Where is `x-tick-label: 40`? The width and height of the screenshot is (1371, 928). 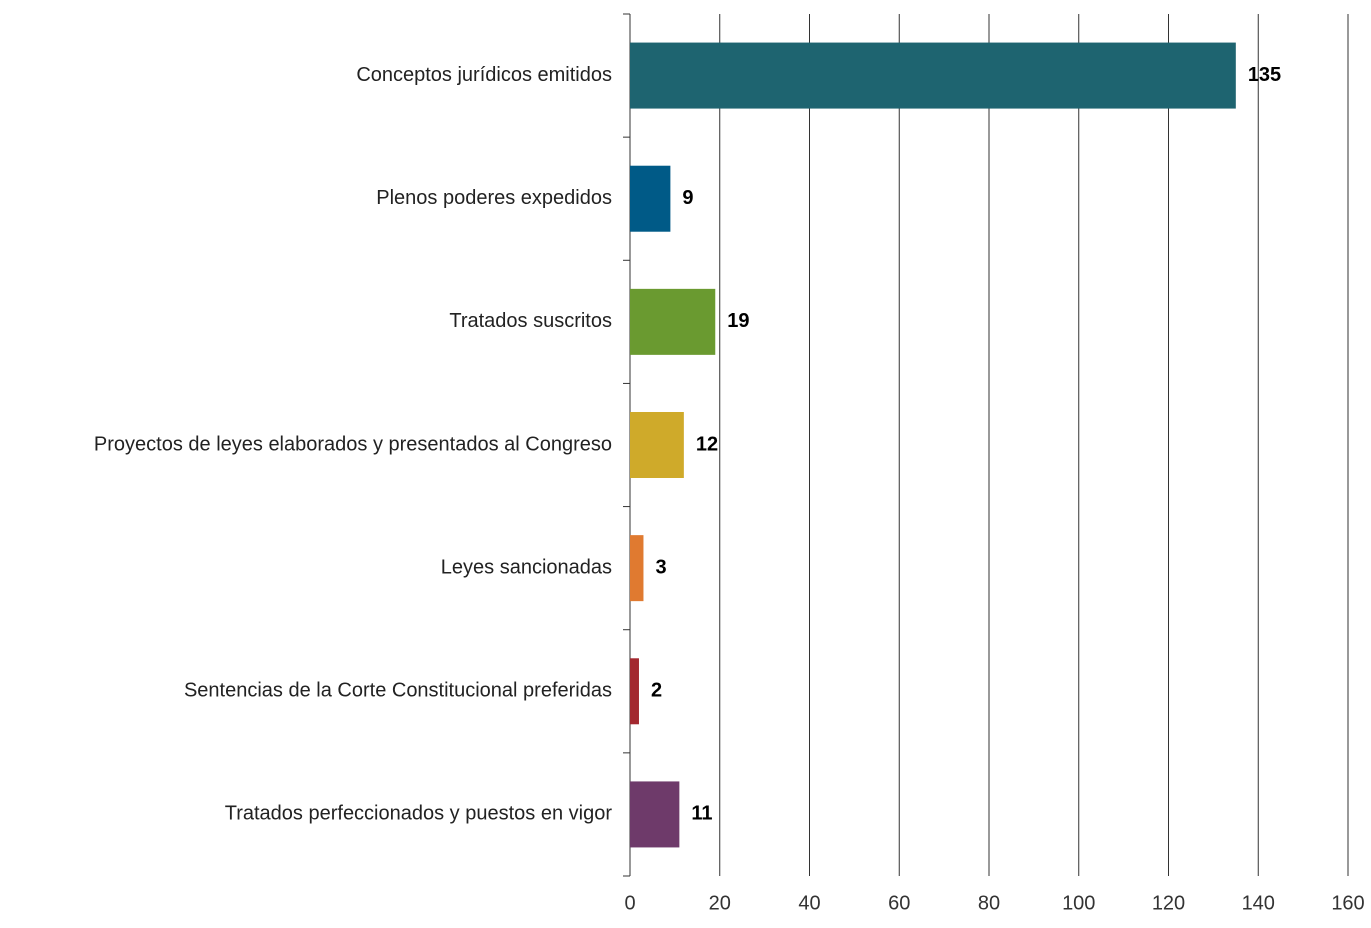
x-tick-label: 40 is located at coordinates (809, 903).